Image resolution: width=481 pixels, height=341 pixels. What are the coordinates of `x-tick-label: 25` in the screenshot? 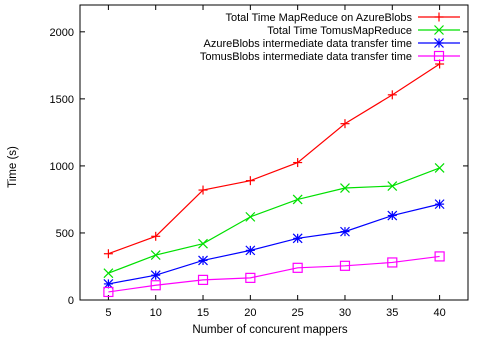 It's located at (298, 313).